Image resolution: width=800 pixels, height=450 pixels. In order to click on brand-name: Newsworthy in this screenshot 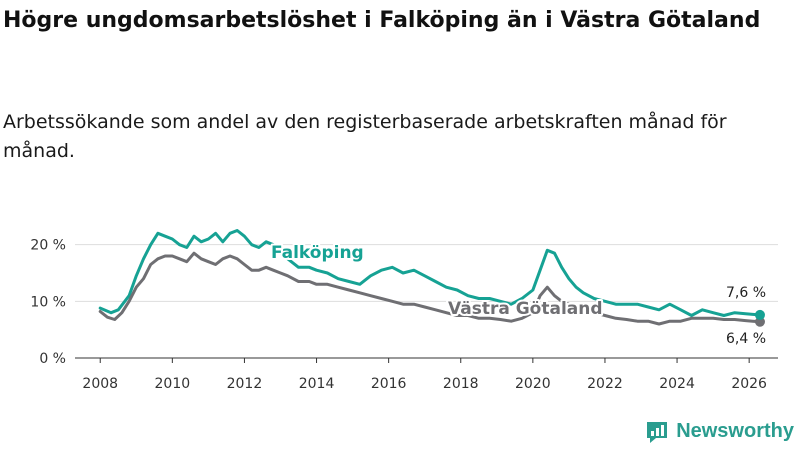, I will do `click(735, 430)`.